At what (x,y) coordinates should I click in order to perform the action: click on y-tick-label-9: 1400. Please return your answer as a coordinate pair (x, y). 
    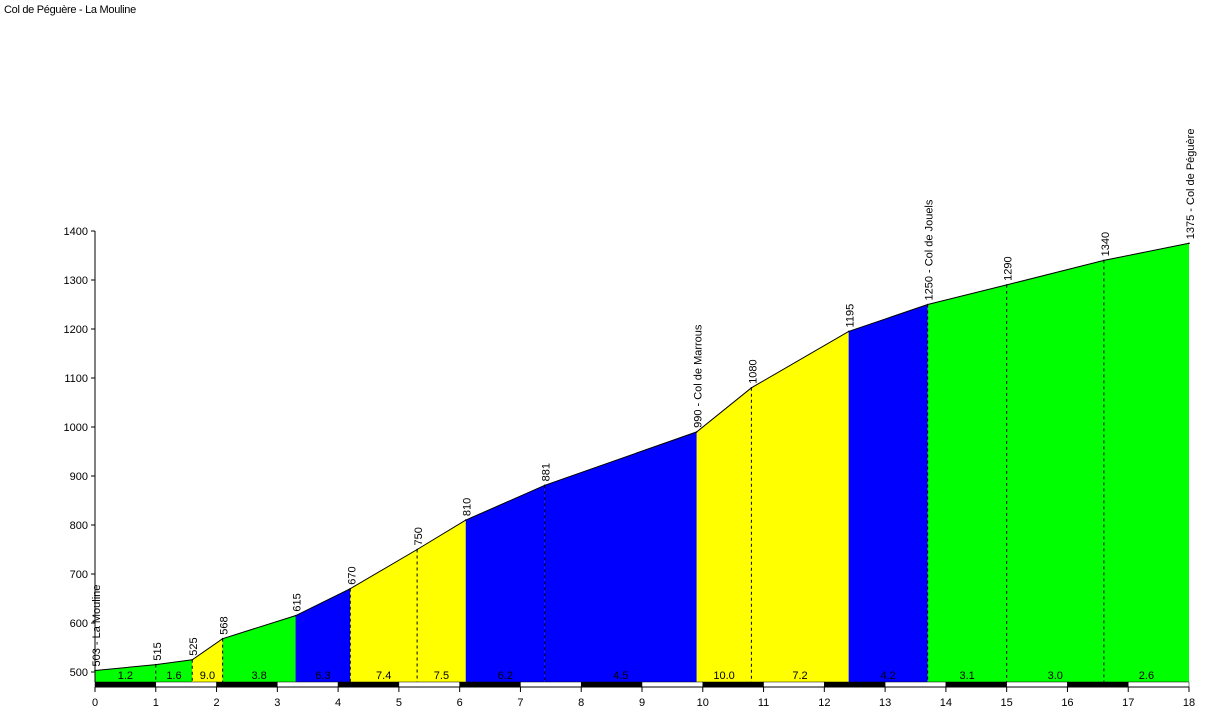
    Looking at the image, I should click on (76, 232).